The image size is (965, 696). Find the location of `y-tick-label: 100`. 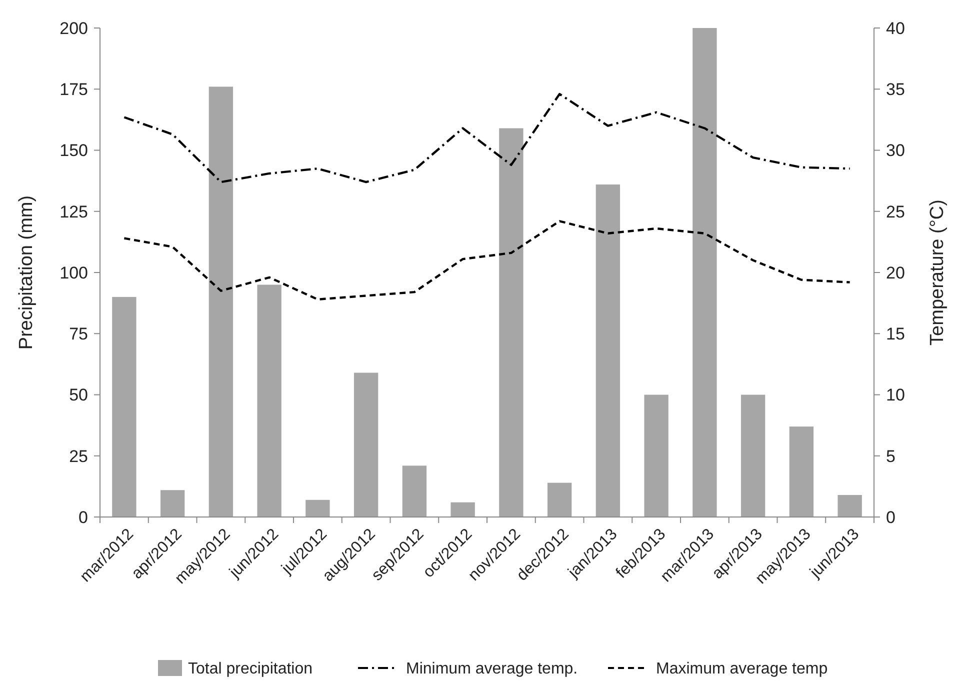

y-tick-label: 100 is located at coordinates (74, 272).